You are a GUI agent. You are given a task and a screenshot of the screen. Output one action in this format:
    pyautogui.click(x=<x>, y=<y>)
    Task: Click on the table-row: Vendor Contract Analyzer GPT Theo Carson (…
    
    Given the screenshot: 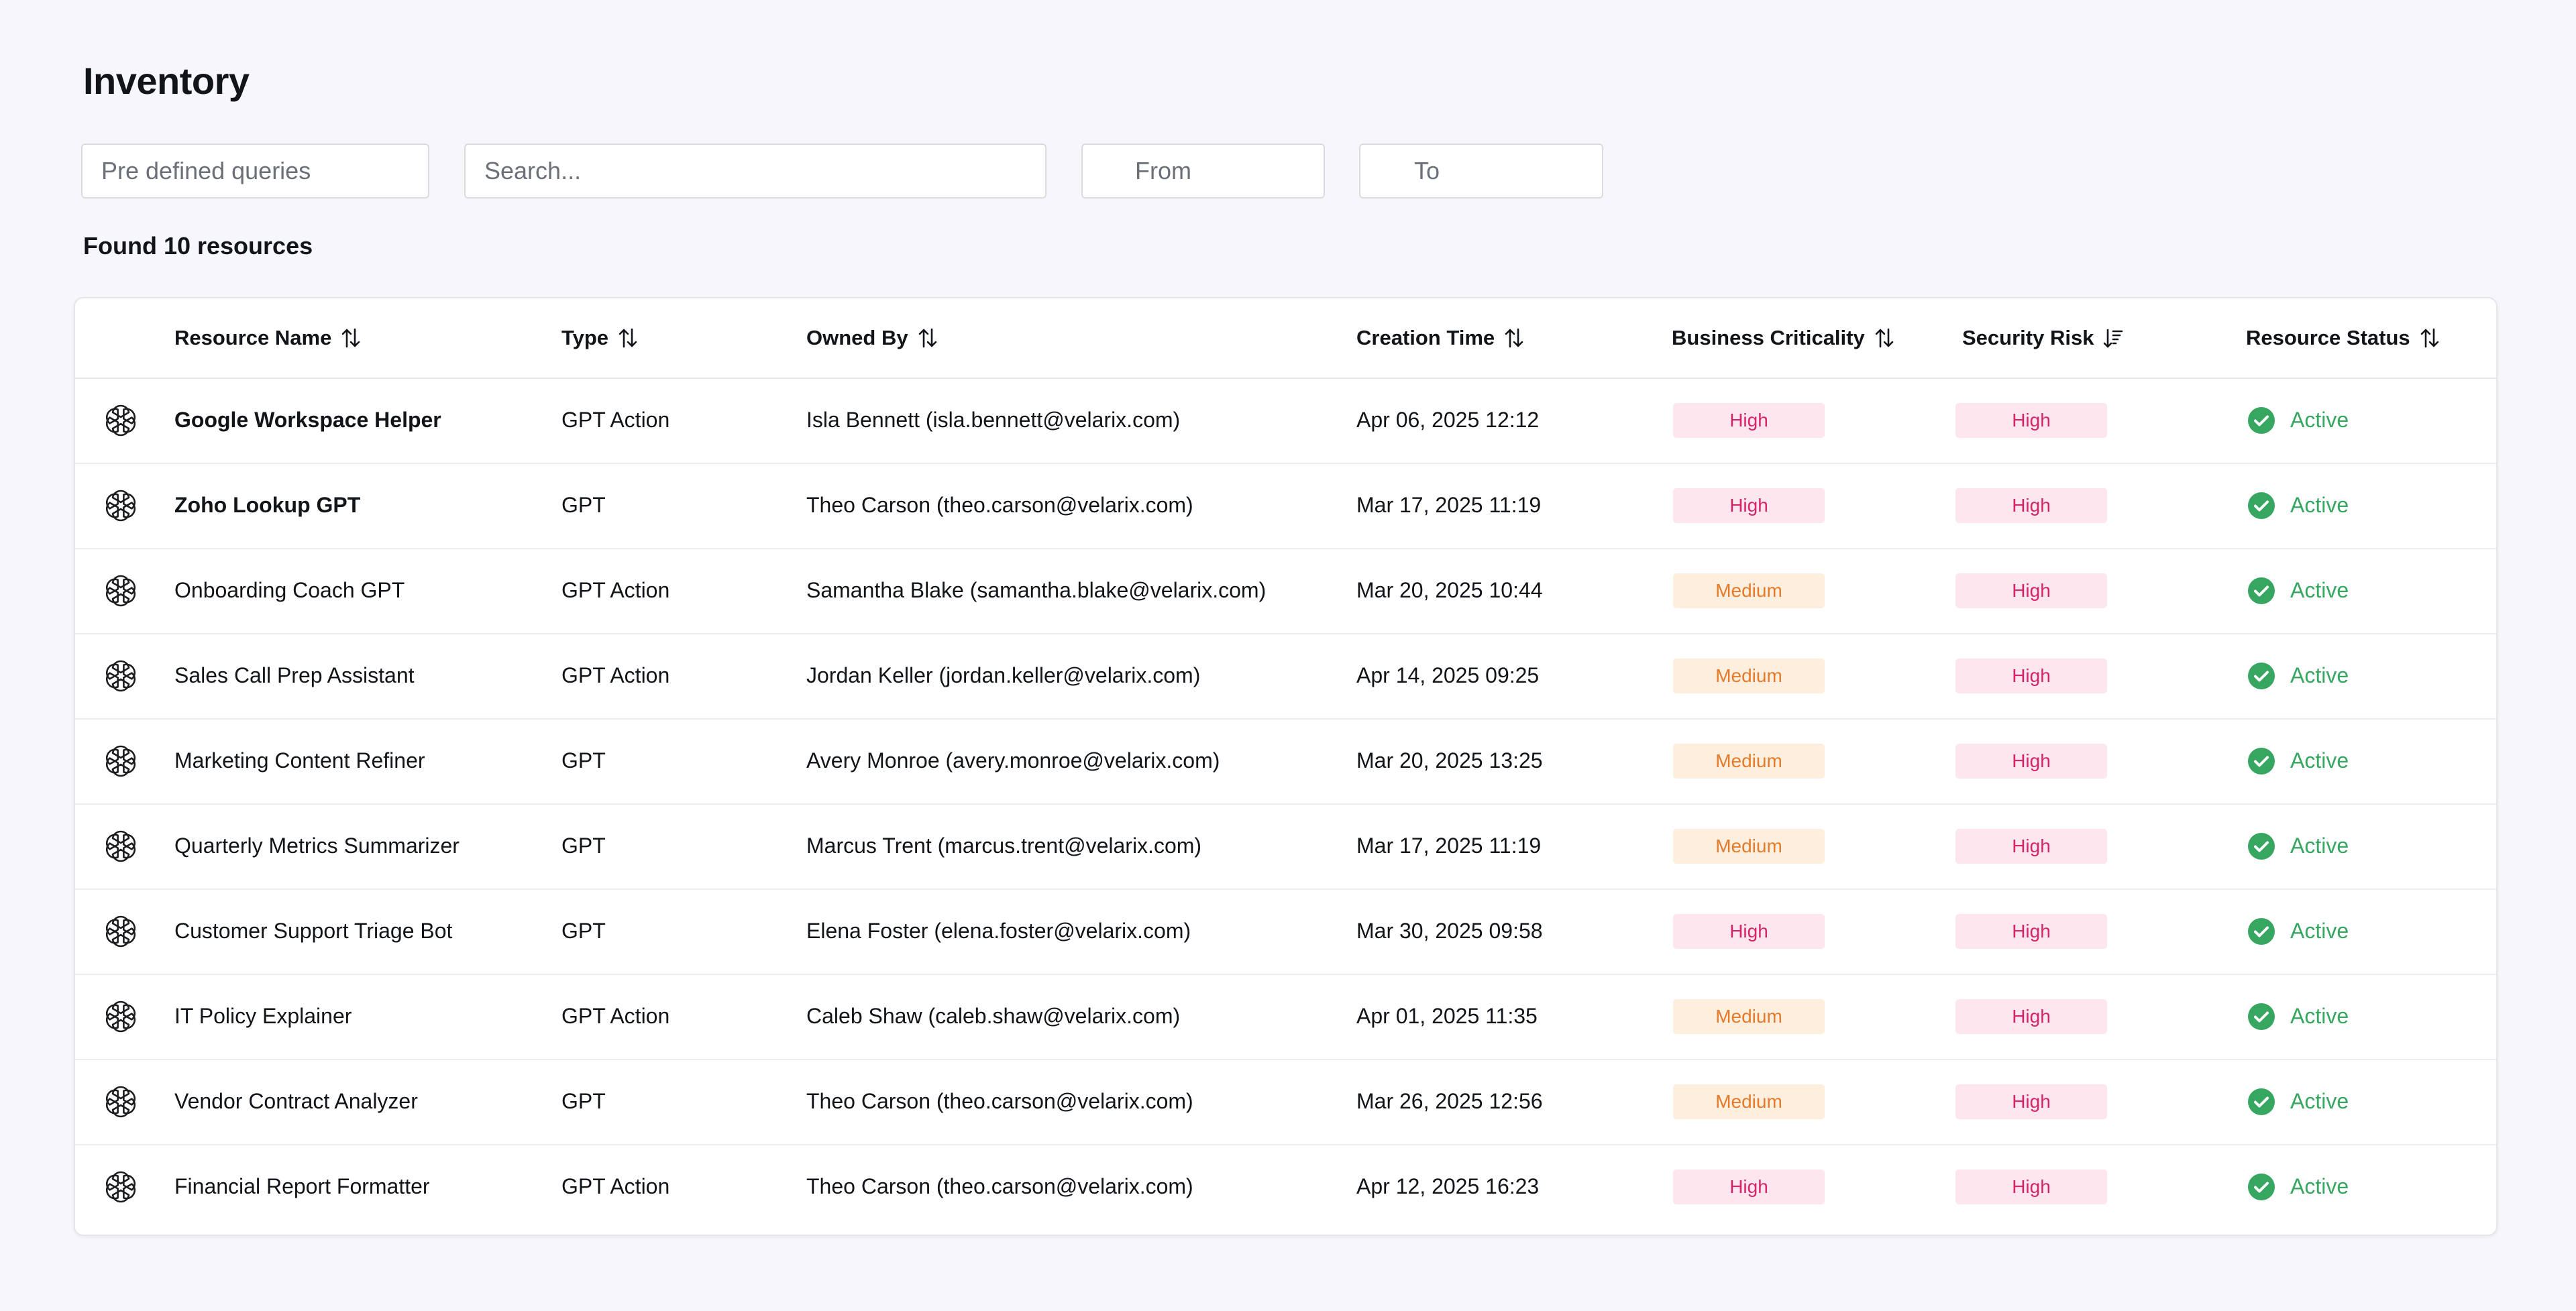 What is the action you would take?
    pyautogui.click(x=1285, y=1102)
    